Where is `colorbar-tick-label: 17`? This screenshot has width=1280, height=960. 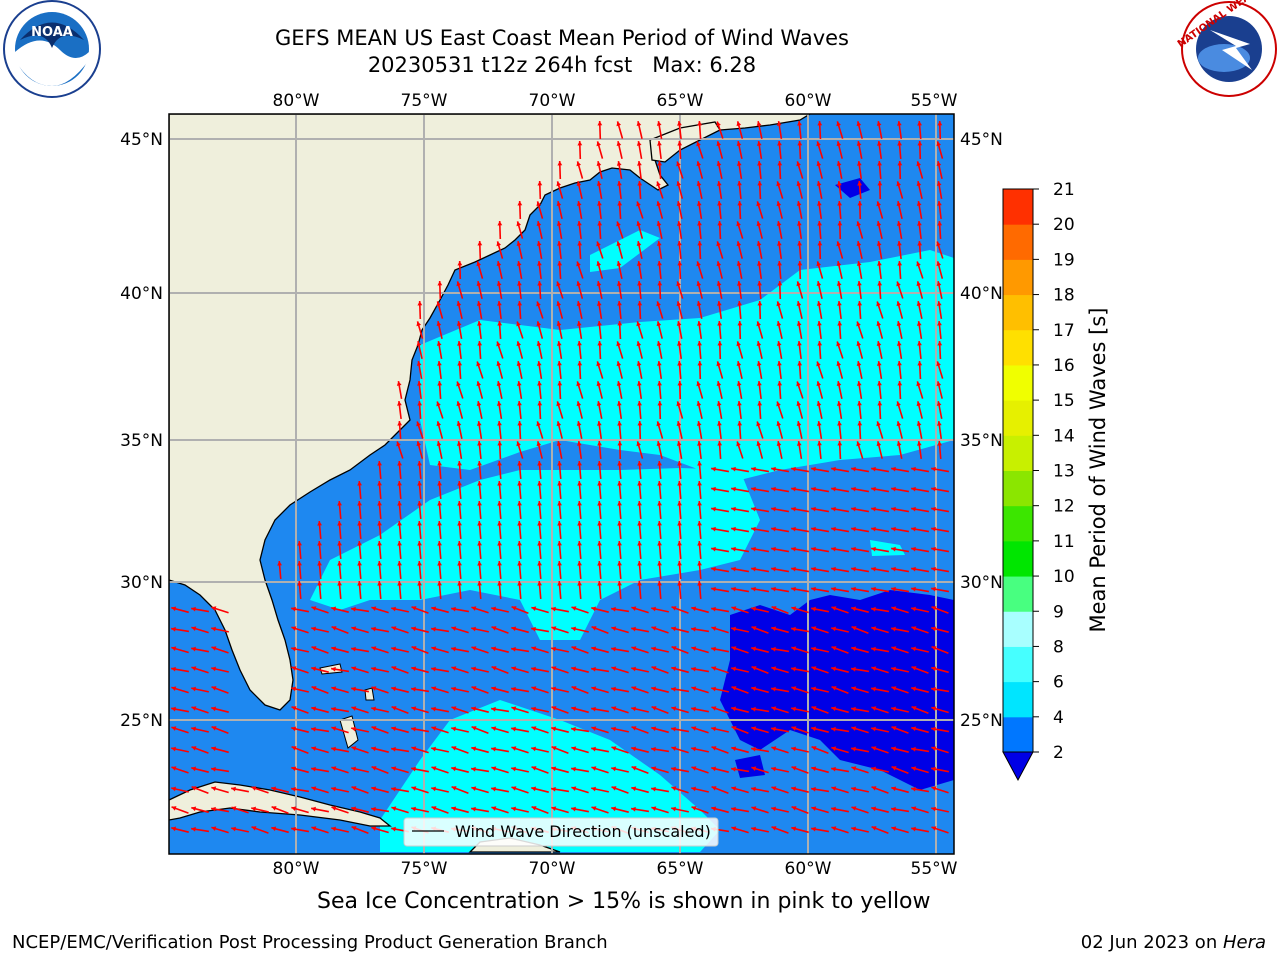 colorbar-tick-label: 17 is located at coordinates (1064, 331).